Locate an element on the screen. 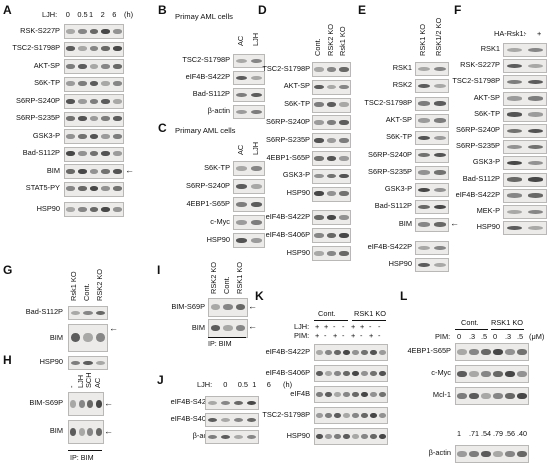 The image size is (550, 468). blot-strip-actin is located at coordinates (232, 437).